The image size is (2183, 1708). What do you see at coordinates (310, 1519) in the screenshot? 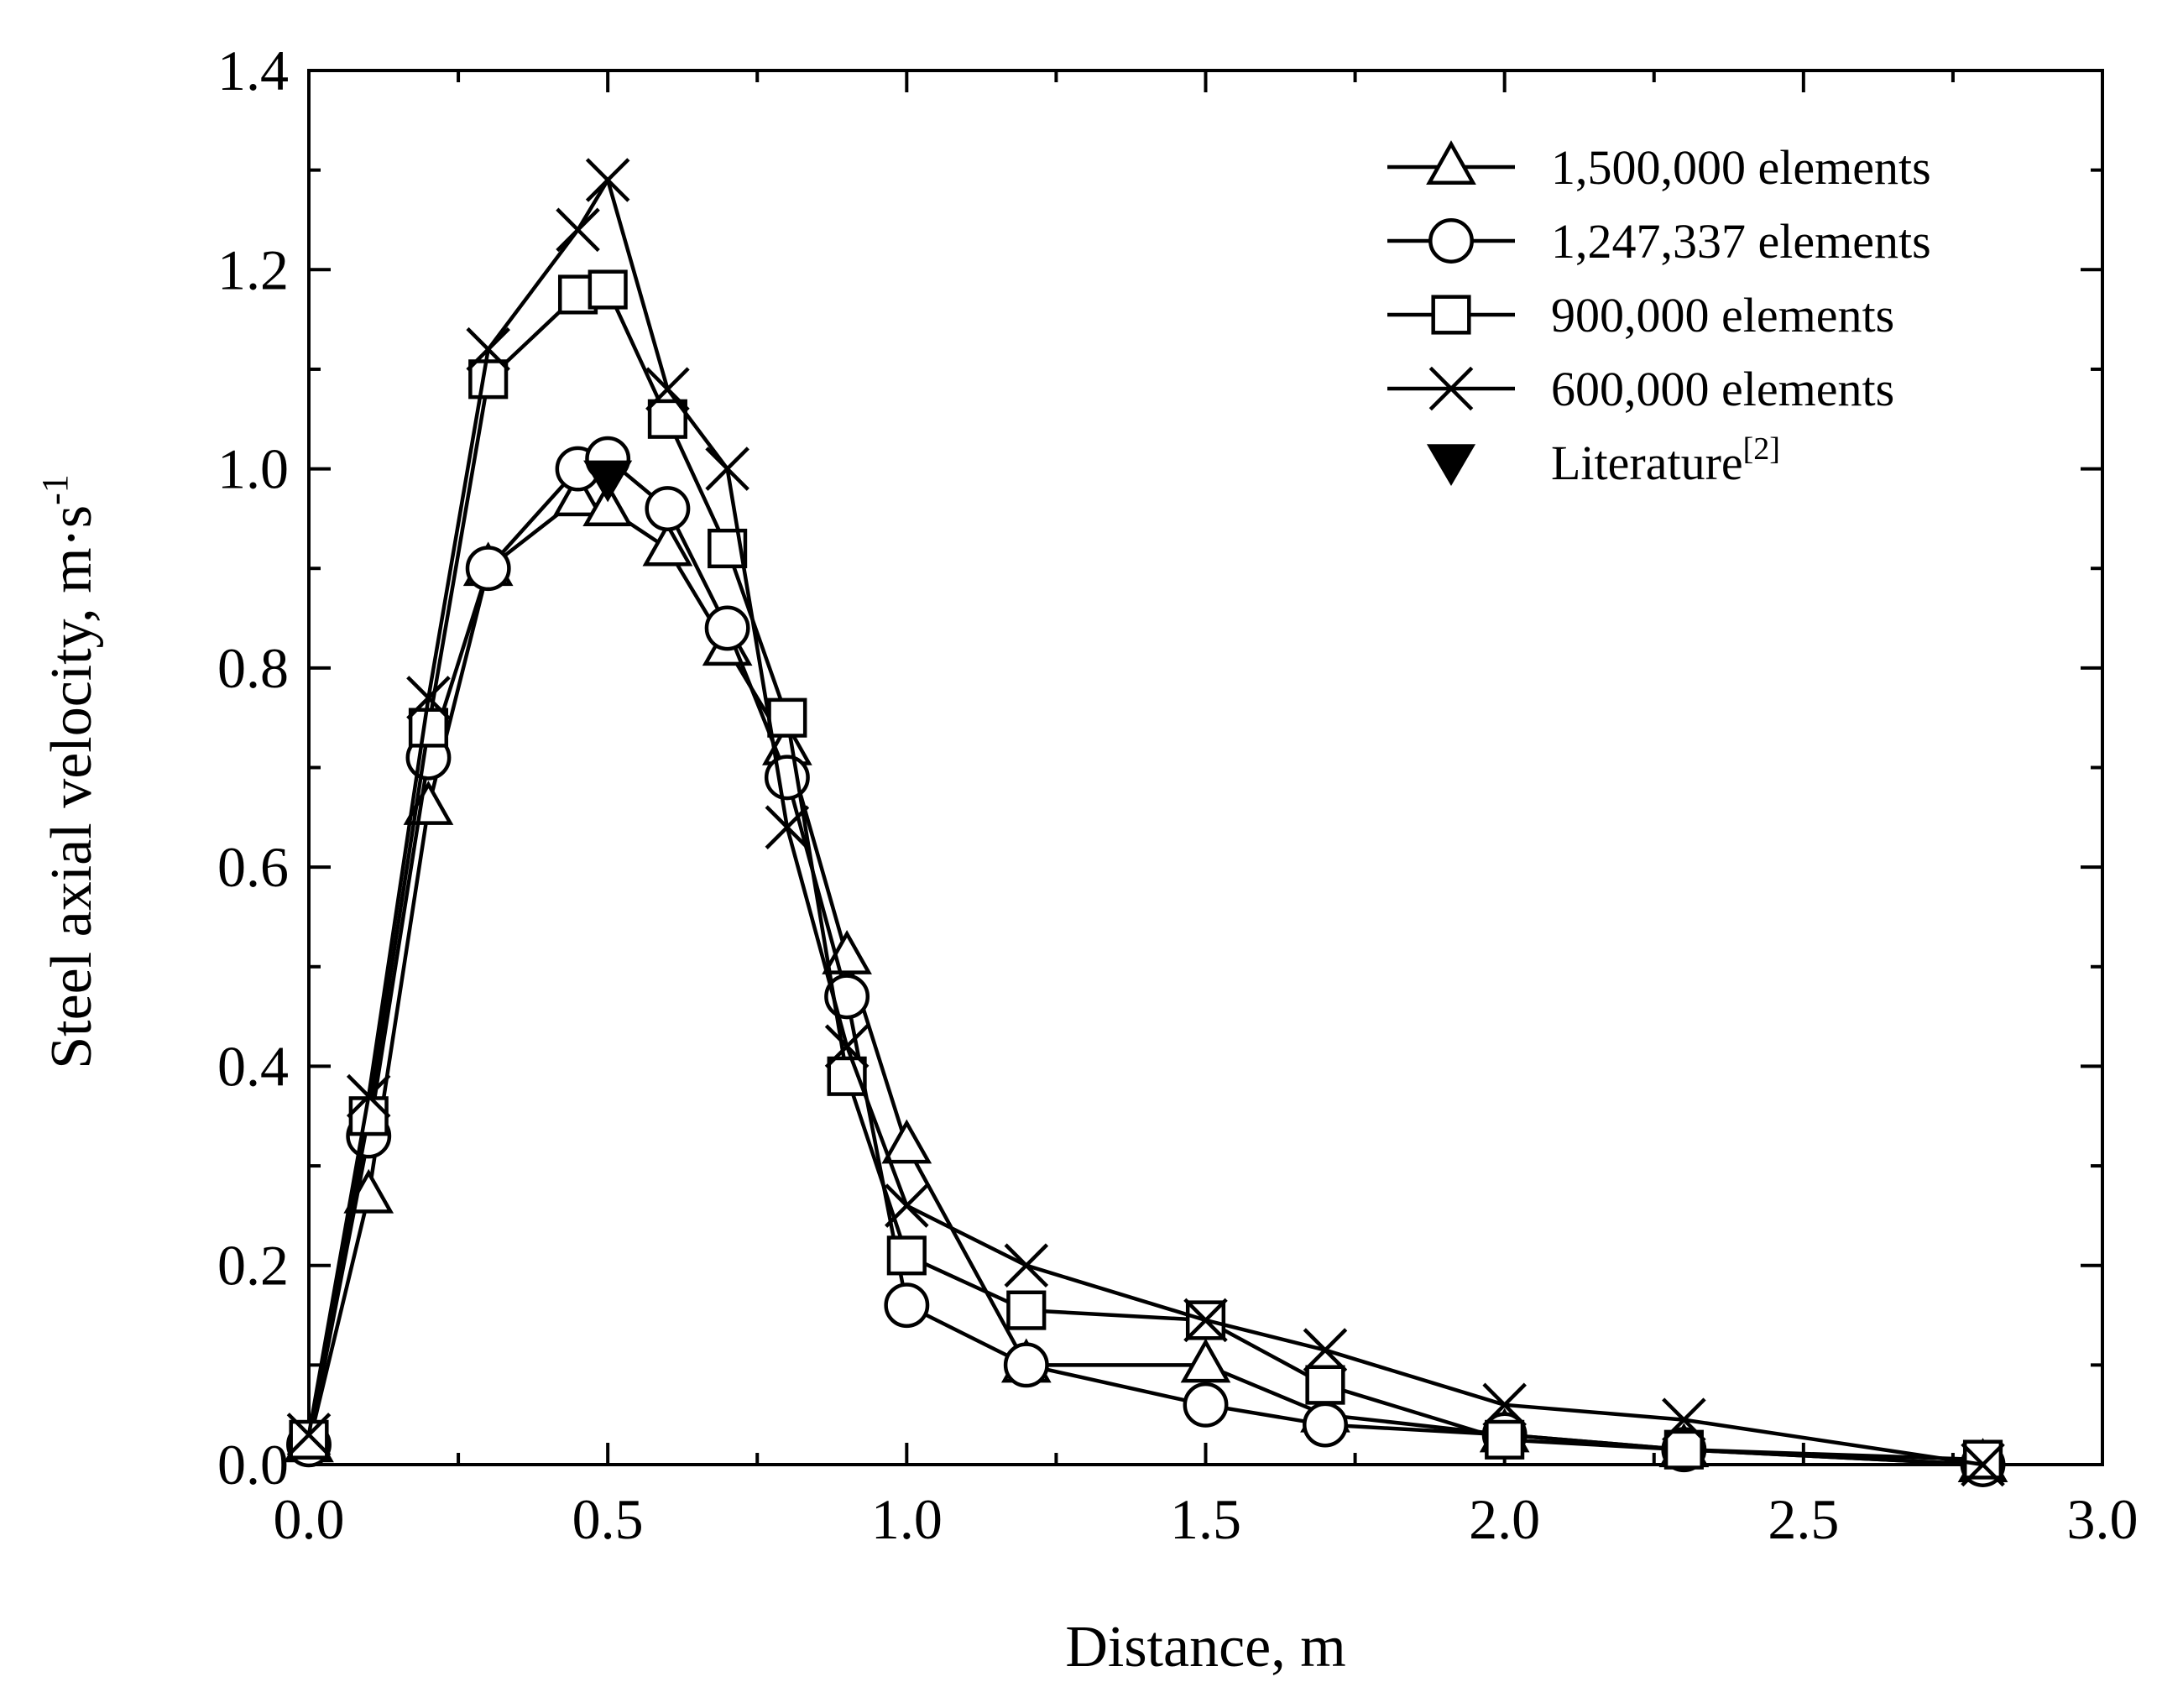
I see `x-tick-label: 0.0` at bounding box center [310, 1519].